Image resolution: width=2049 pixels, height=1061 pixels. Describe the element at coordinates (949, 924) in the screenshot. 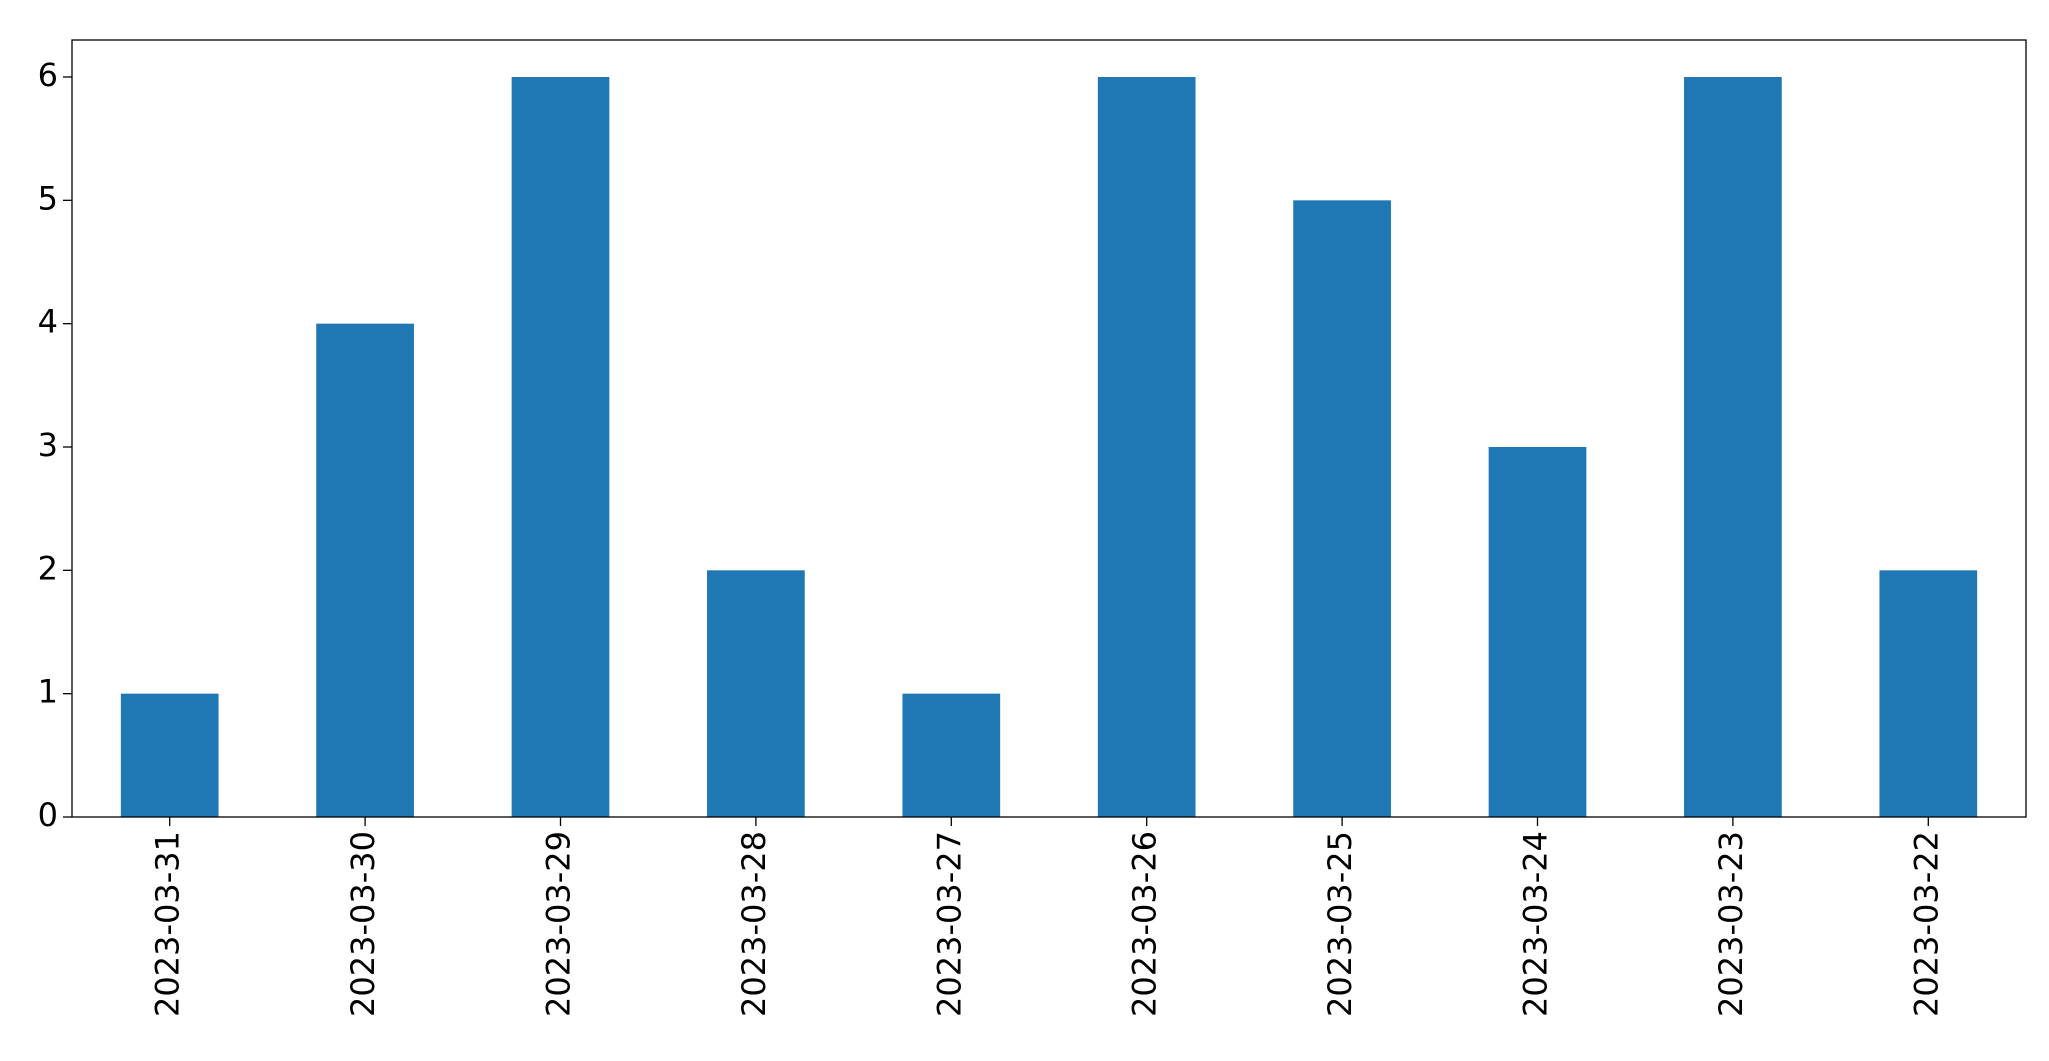

I see `x-tick-label: 2023-03-27` at that location.